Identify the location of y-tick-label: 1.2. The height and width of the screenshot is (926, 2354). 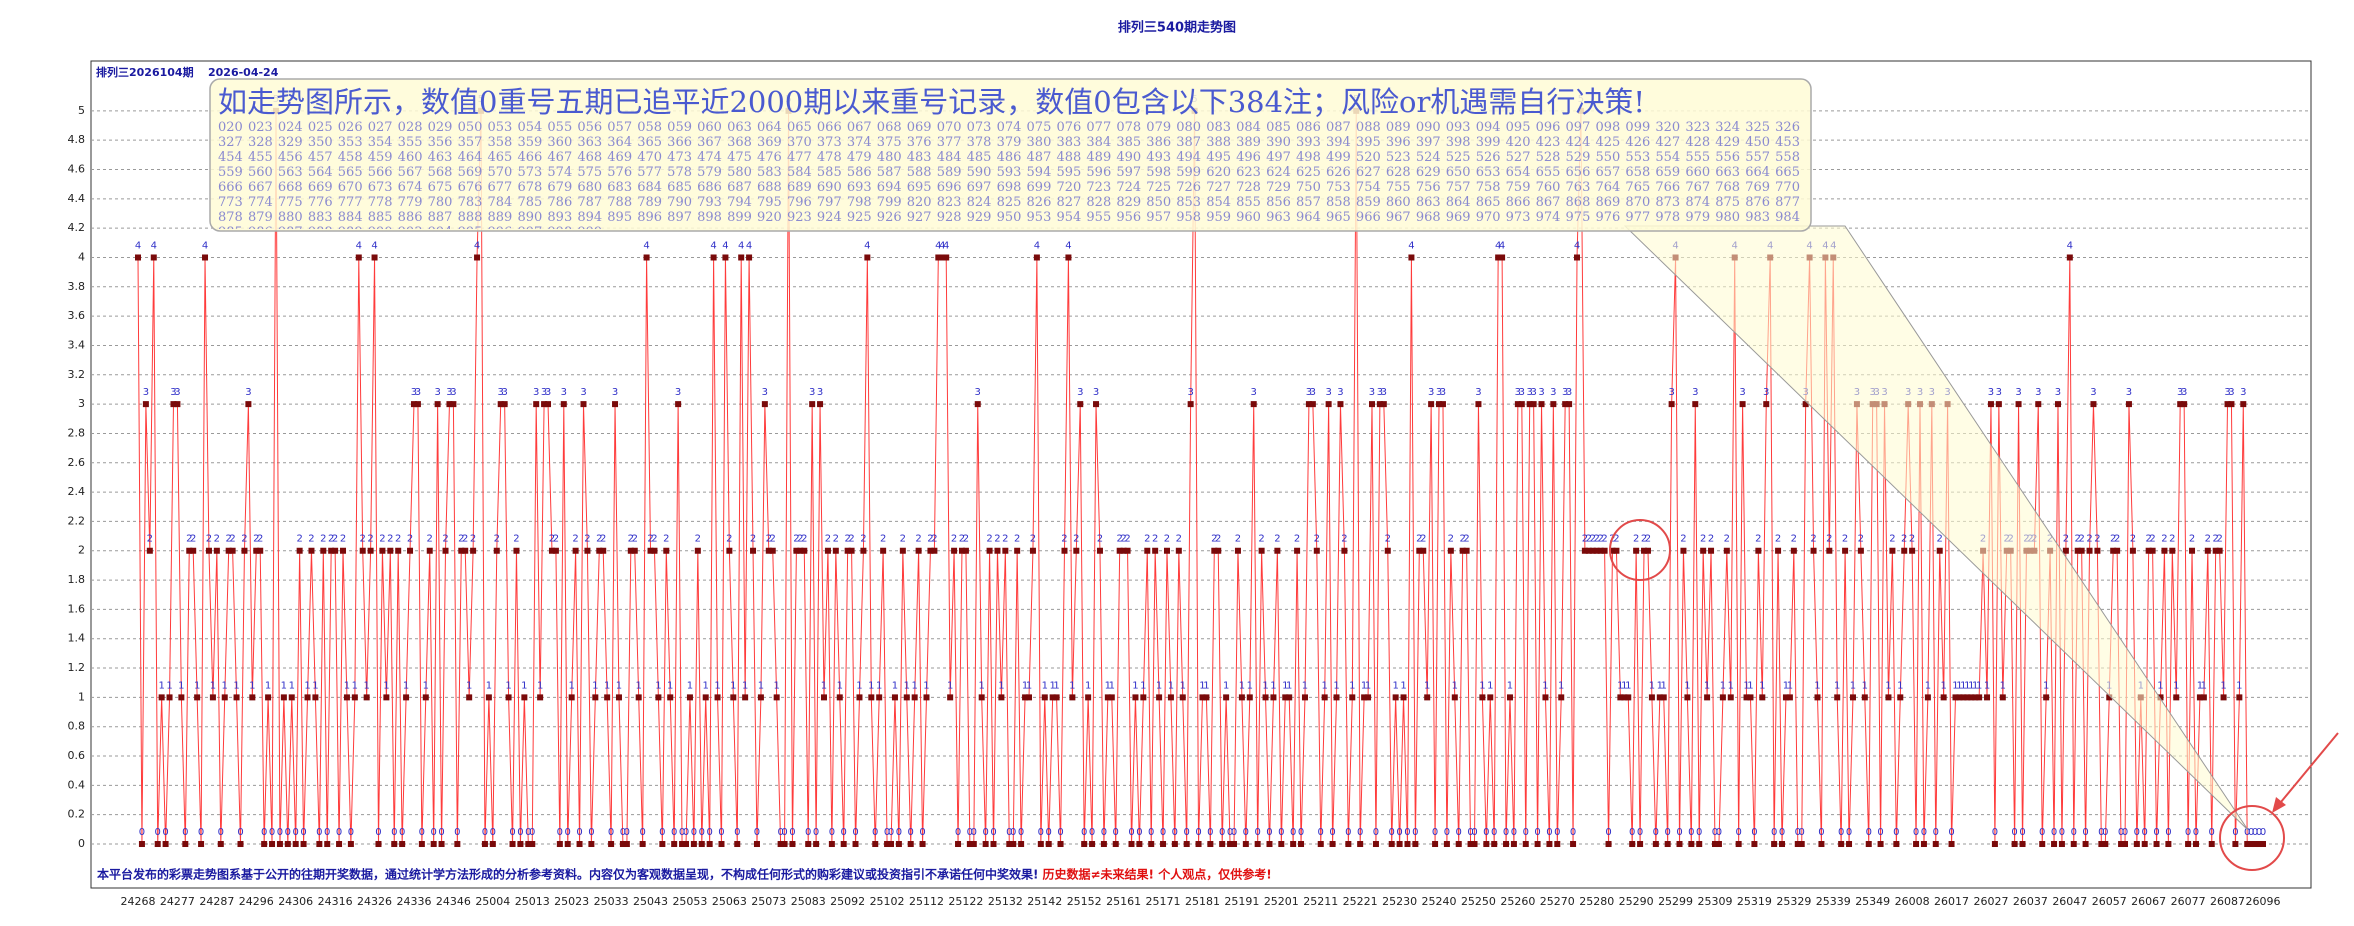
(77, 667).